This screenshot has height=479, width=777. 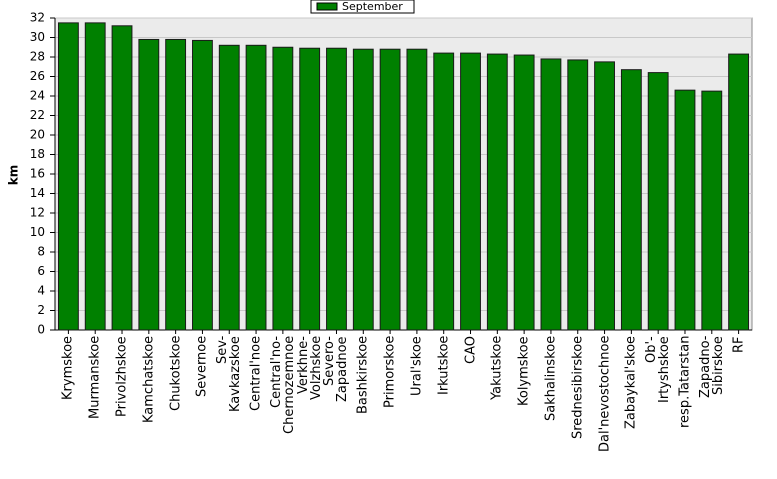 I want to click on y-tick-label: 16, so click(x=37, y=174).